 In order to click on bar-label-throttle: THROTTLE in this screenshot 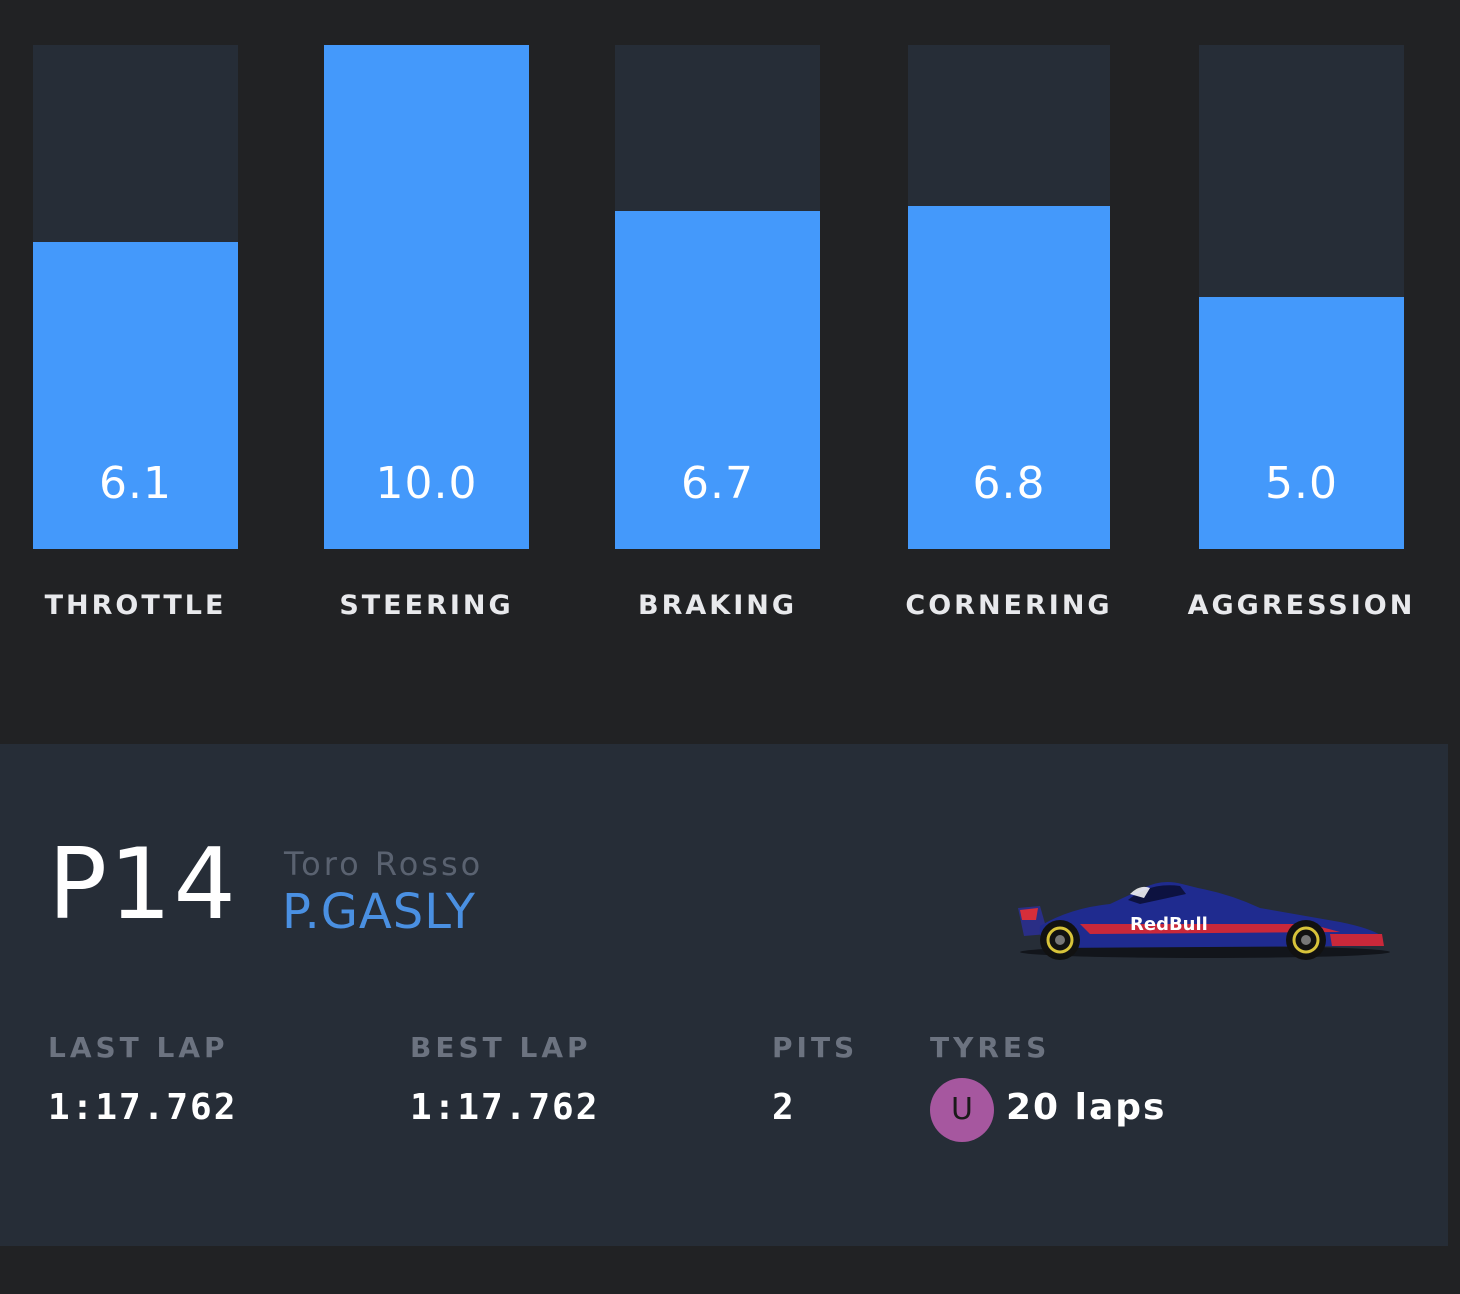, I will do `click(135, 605)`.